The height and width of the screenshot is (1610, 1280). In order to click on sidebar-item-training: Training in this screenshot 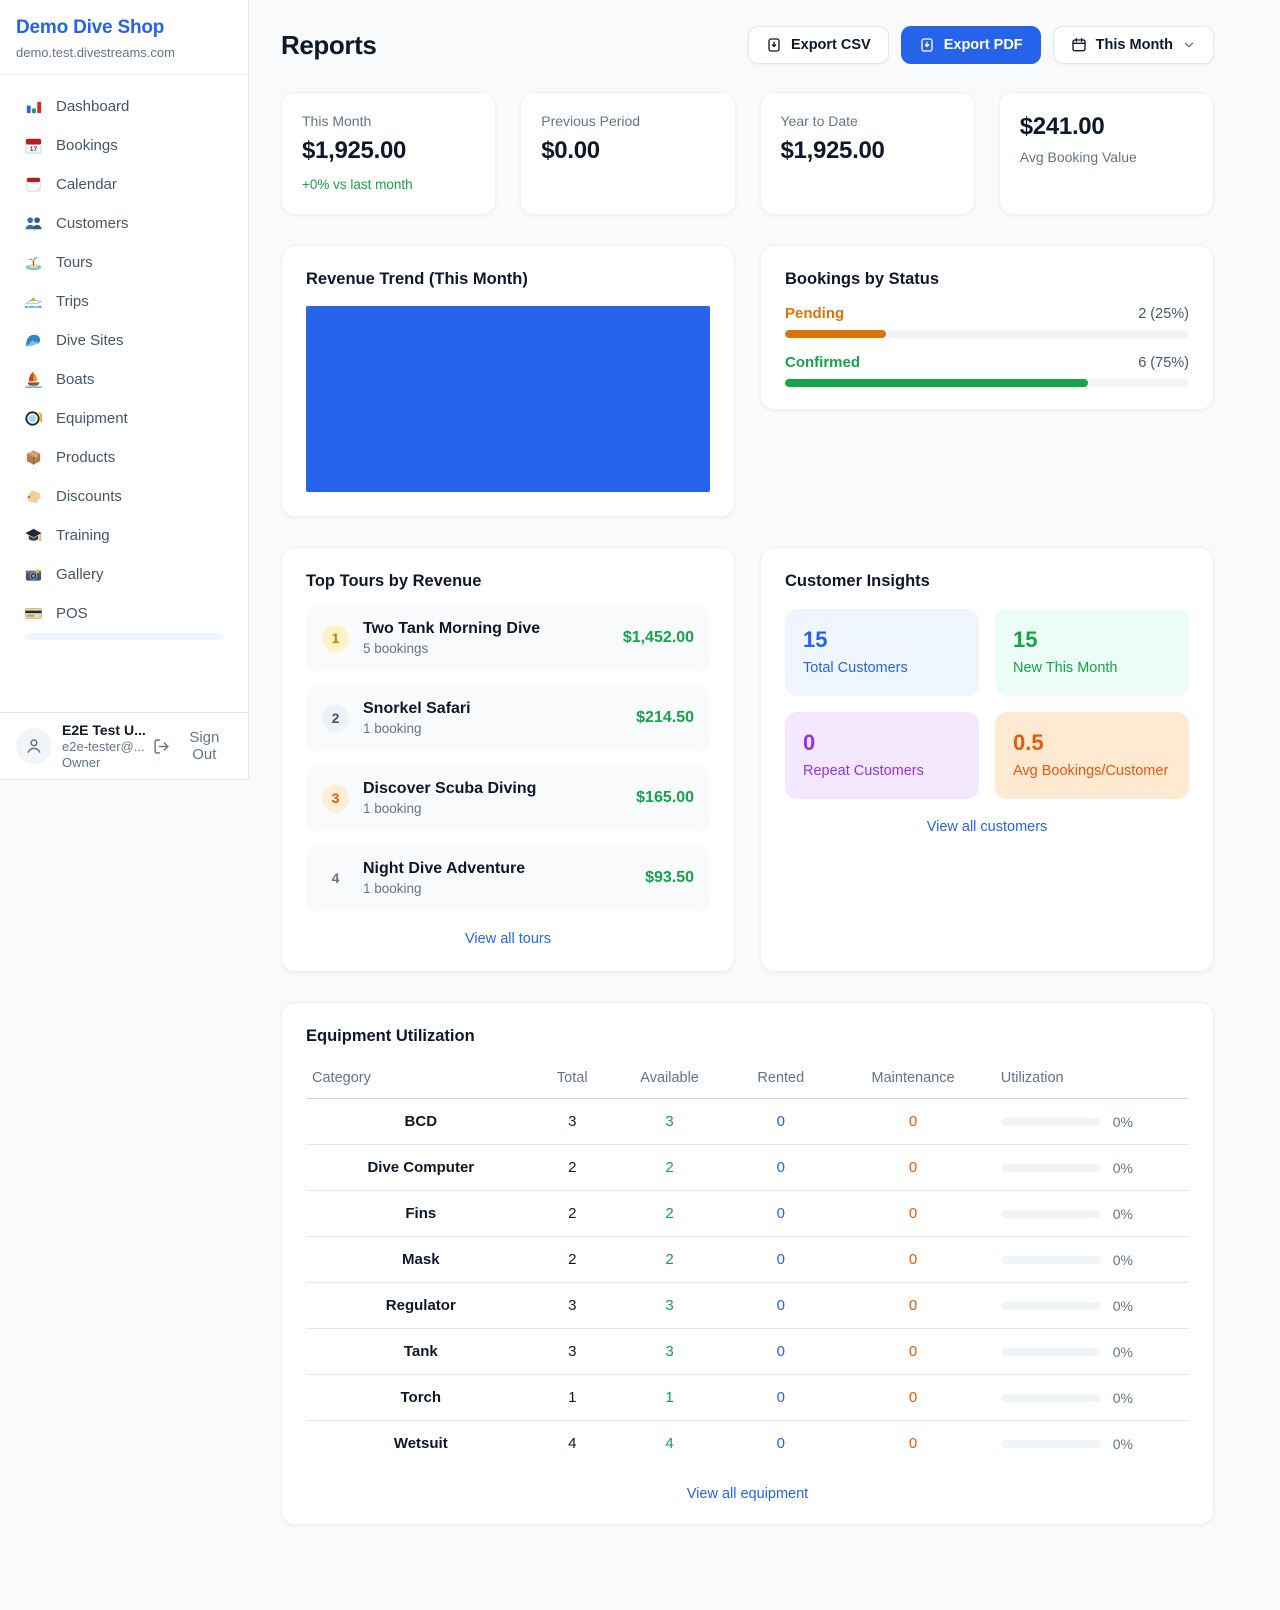, I will do `click(124, 535)`.